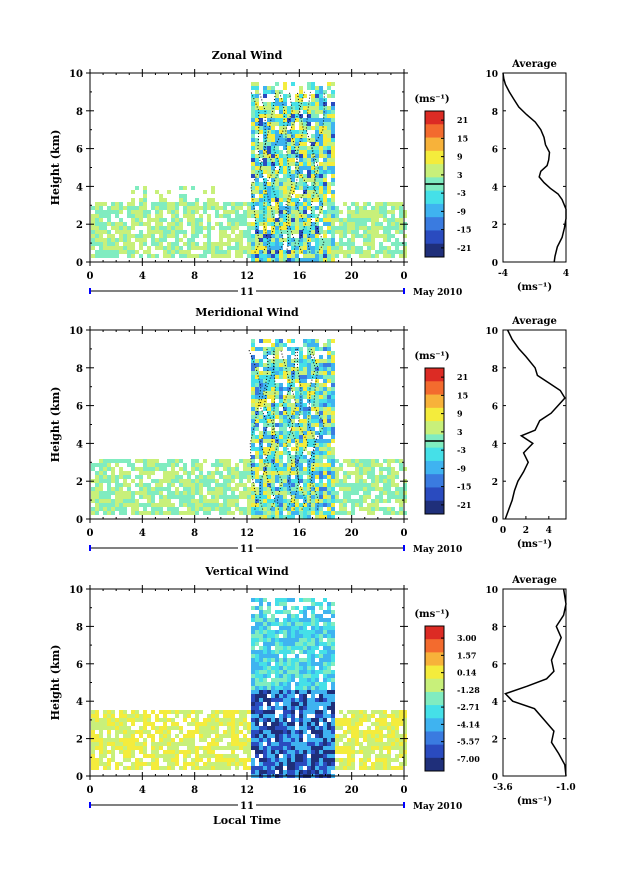 This screenshot has height=873, width=621. What do you see at coordinates (462, 138) in the screenshot?
I see `colorbar-tick-label: 15` at bounding box center [462, 138].